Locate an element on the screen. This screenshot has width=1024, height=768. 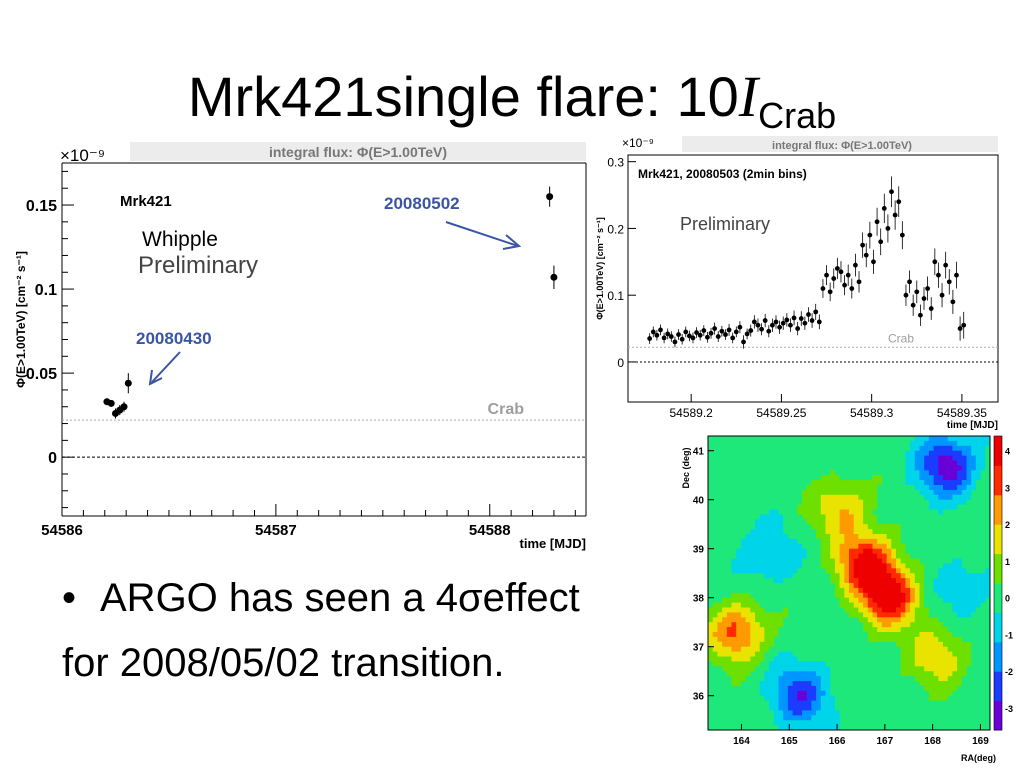
chart2-crab-label: Crab is located at coordinates (901, 338).